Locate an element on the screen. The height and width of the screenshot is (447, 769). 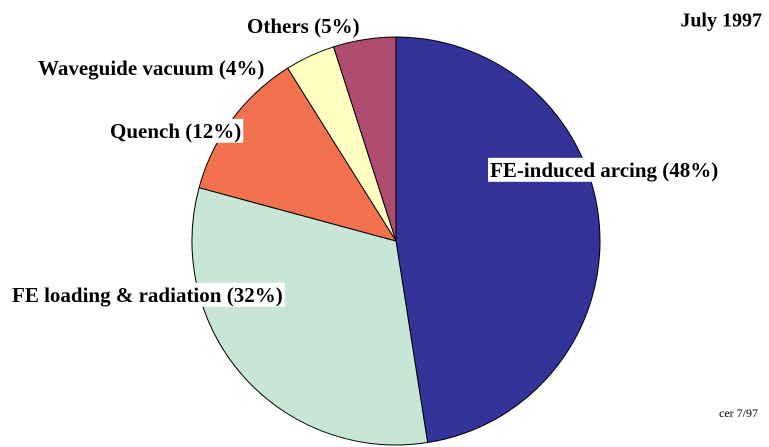
chart-title: July 1997 is located at coordinates (721, 21).